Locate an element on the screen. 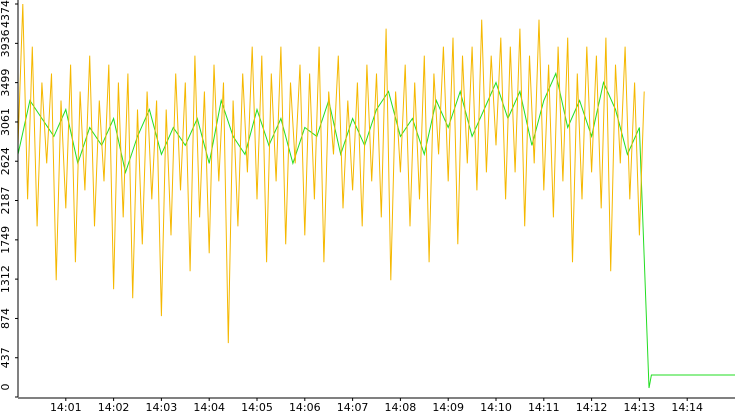  x-tick-label: 14:02 is located at coordinates (114, 407).